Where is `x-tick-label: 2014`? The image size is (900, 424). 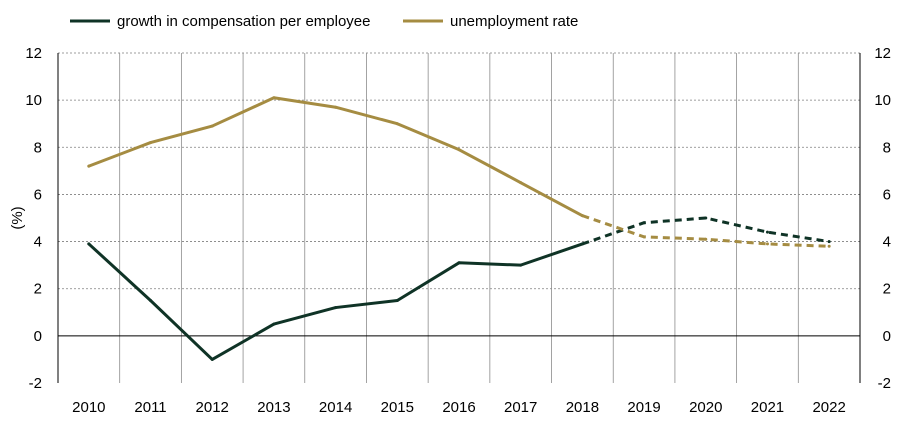 x-tick-label: 2014 is located at coordinates (335, 407).